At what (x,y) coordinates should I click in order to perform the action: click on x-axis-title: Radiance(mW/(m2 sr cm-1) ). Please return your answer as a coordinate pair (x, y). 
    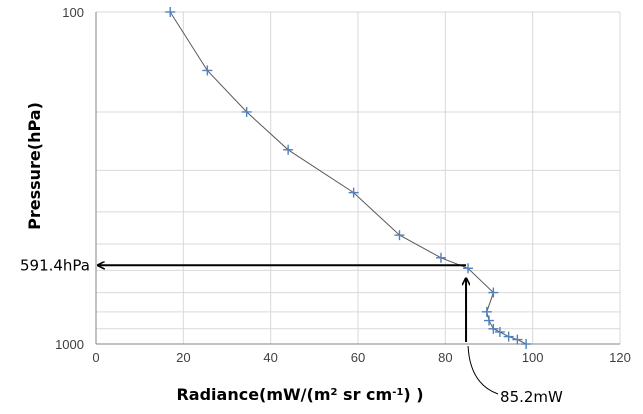
    Looking at the image, I should click on (299, 394).